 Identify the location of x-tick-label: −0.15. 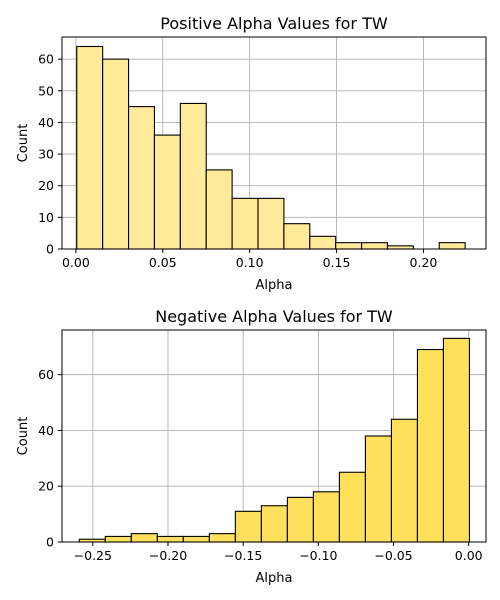
(243, 555).